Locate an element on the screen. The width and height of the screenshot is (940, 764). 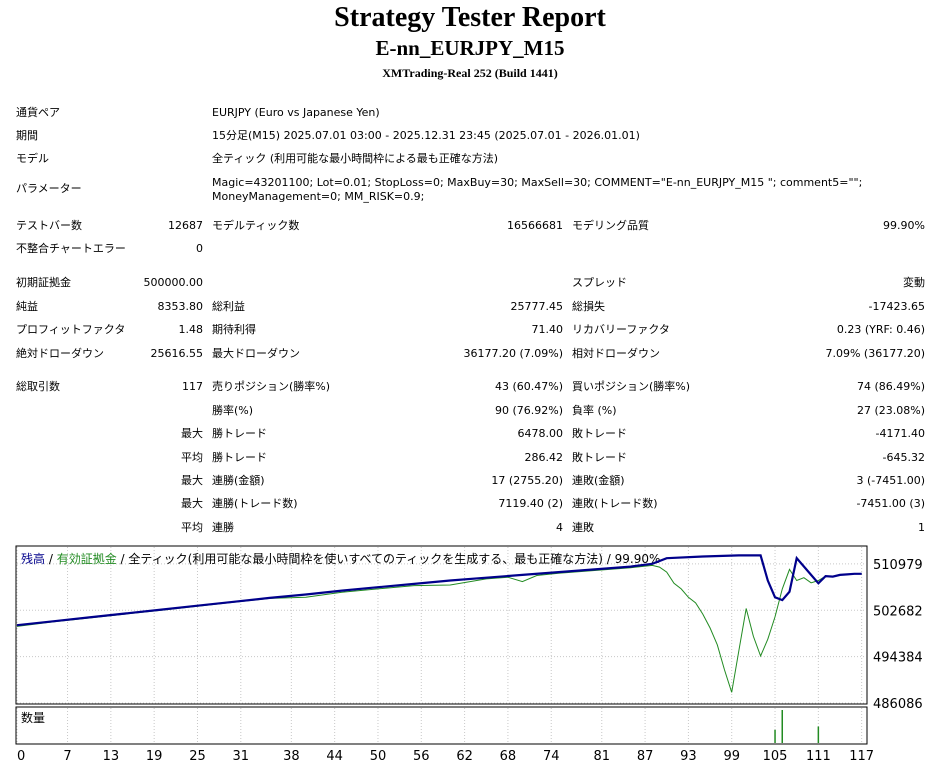
max-consec-count-loss-label: 連敗(トレード数) is located at coordinates (615, 503).